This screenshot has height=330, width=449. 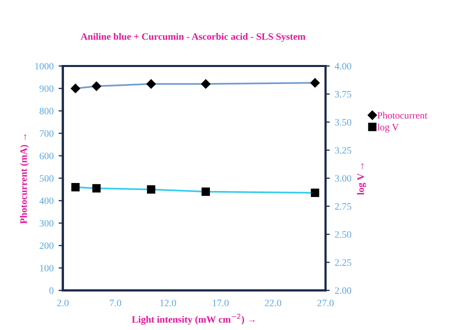 What do you see at coordinates (343, 178) in the screenshot?
I see `y2-tick-label: 3.00` at bounding box center [343, 178].